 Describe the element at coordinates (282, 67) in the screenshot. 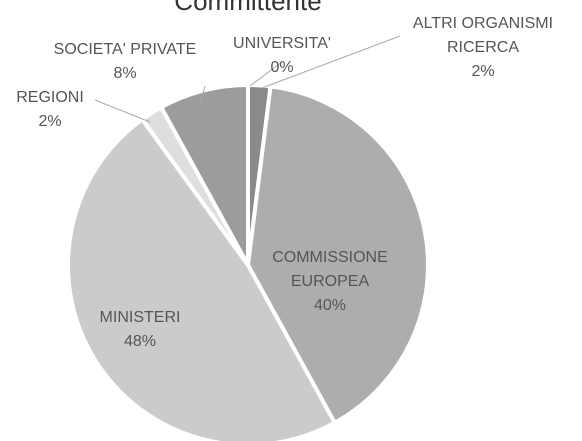

I see `slice-value: 0%` at that location.